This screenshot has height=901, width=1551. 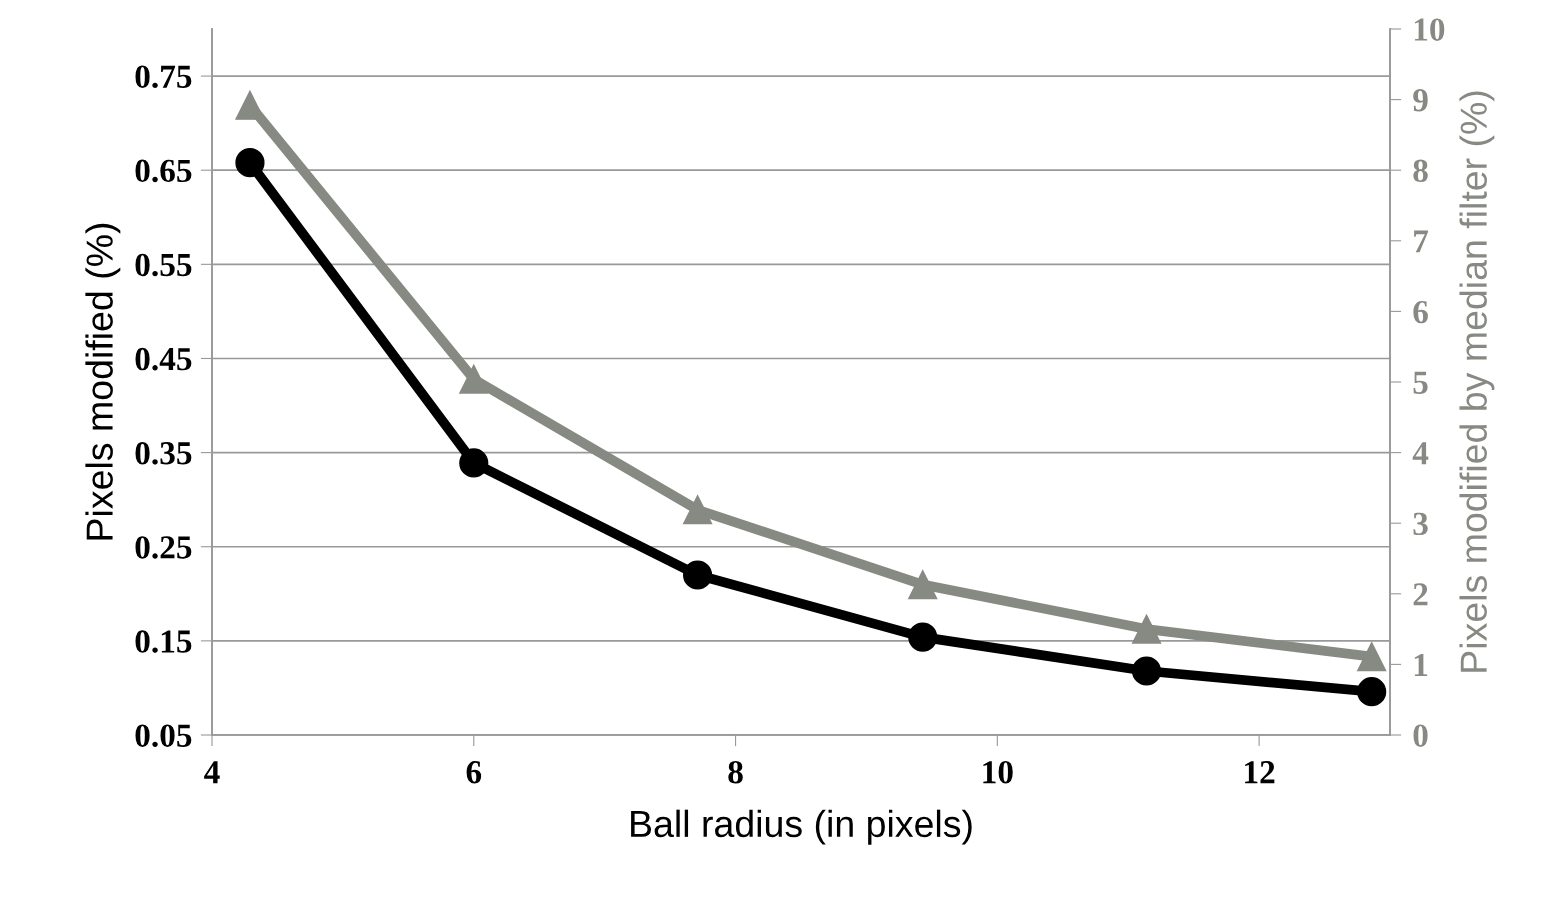 I want to click on x-axis-title: Ball radius (in pixels), so click(x=801, y=827).